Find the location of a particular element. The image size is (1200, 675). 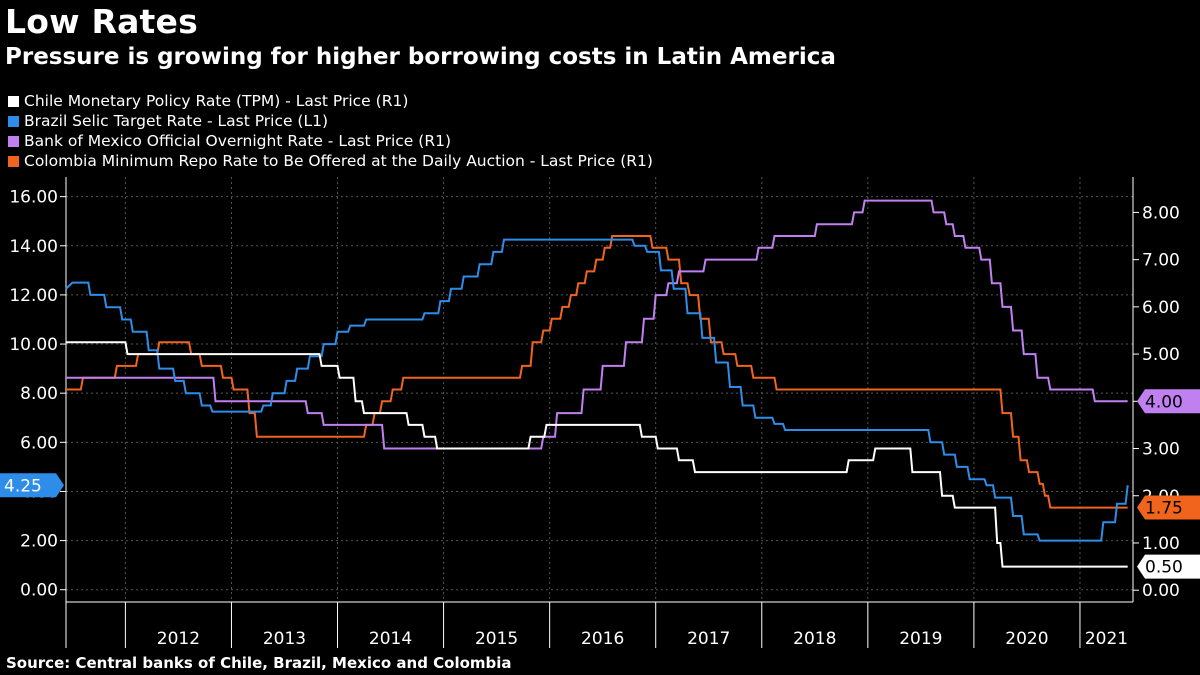

tag-brazil-last-text: 4.25 is located at coordinates (23, 486).